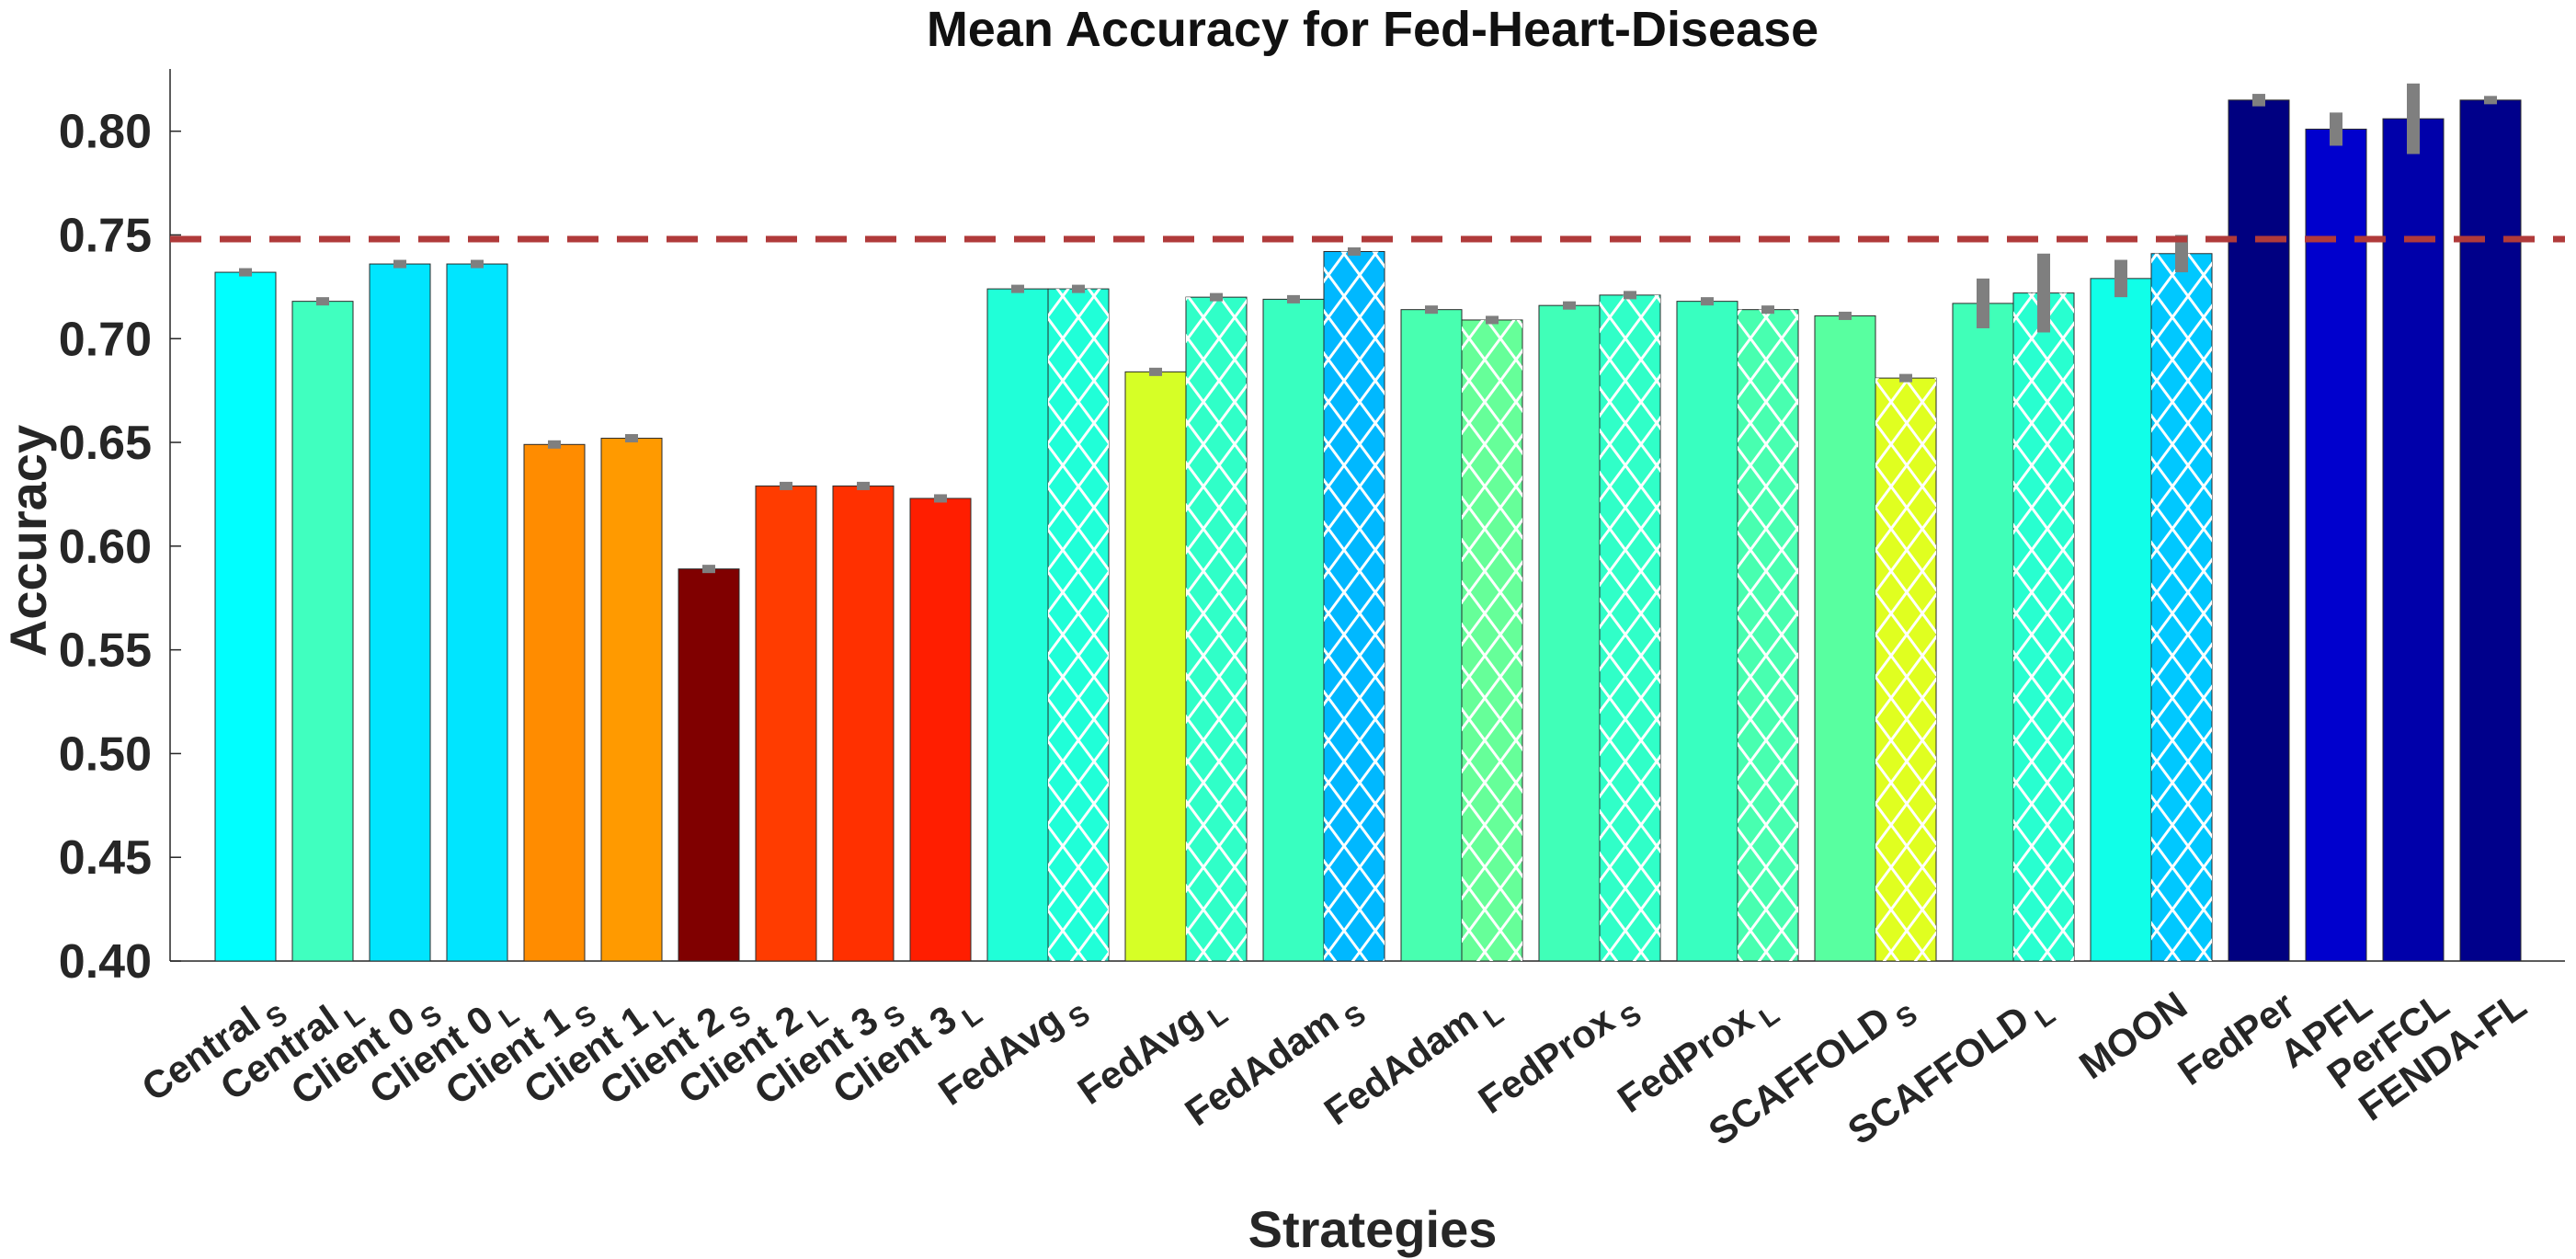 Image resolution: width=2576 pixels, height=1259 pixels. What do you see at coordinates (1559, 1055) in the screenshot?
I see `x-tick-label: FedProxS` at bounding box center [1559, 1055].